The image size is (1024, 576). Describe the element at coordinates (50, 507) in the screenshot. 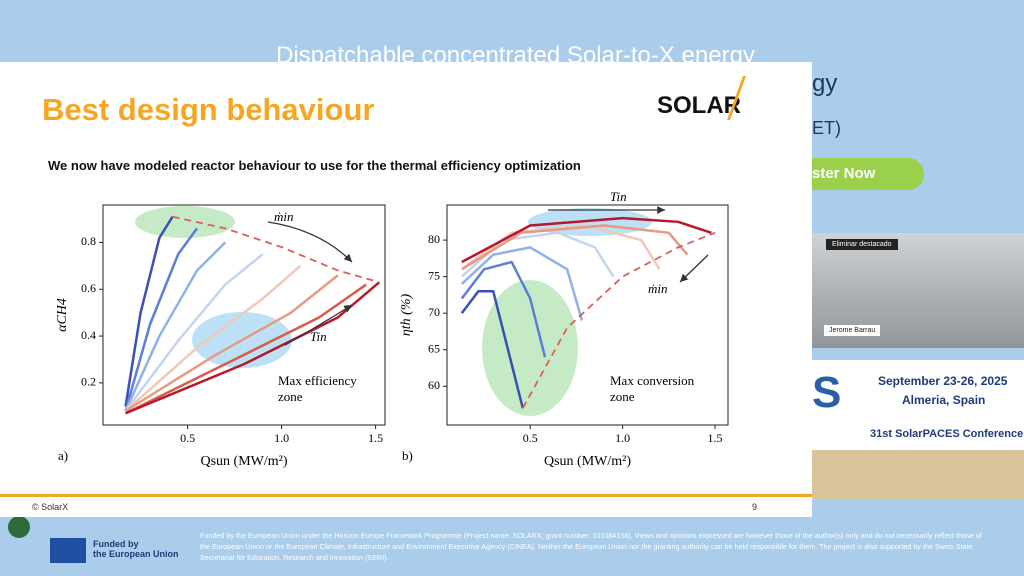

I see `footer-left: © SolarX` at that location.